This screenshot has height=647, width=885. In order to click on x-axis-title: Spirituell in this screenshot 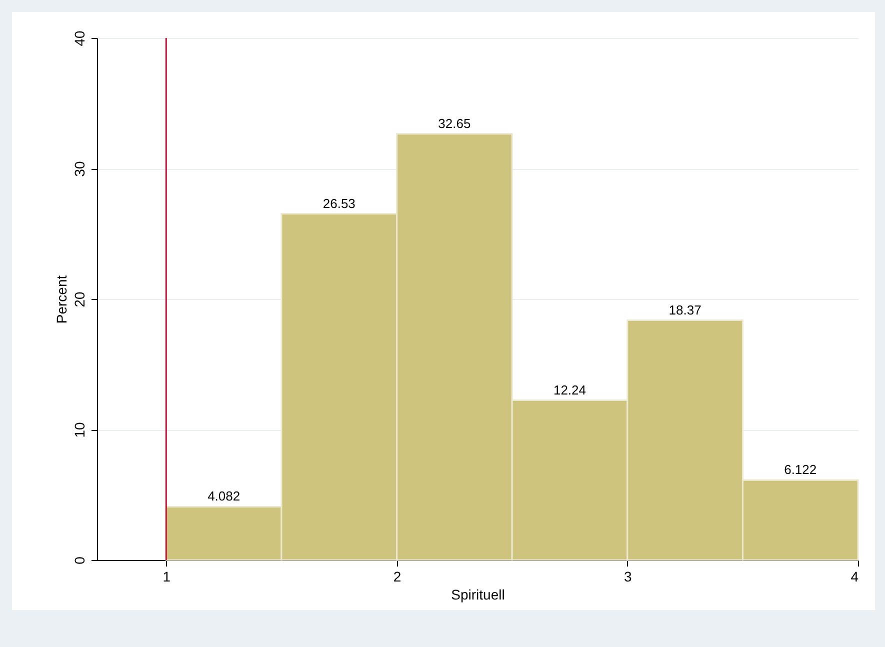, I will do `click(478, 594)`.